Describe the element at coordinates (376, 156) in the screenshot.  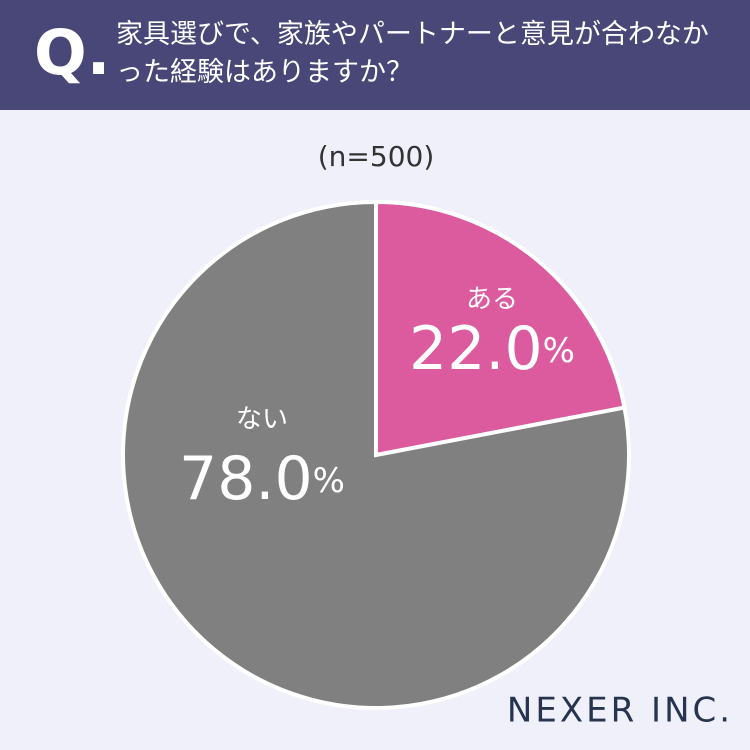
I see `chart-subtitle: (n=500)` at that location.